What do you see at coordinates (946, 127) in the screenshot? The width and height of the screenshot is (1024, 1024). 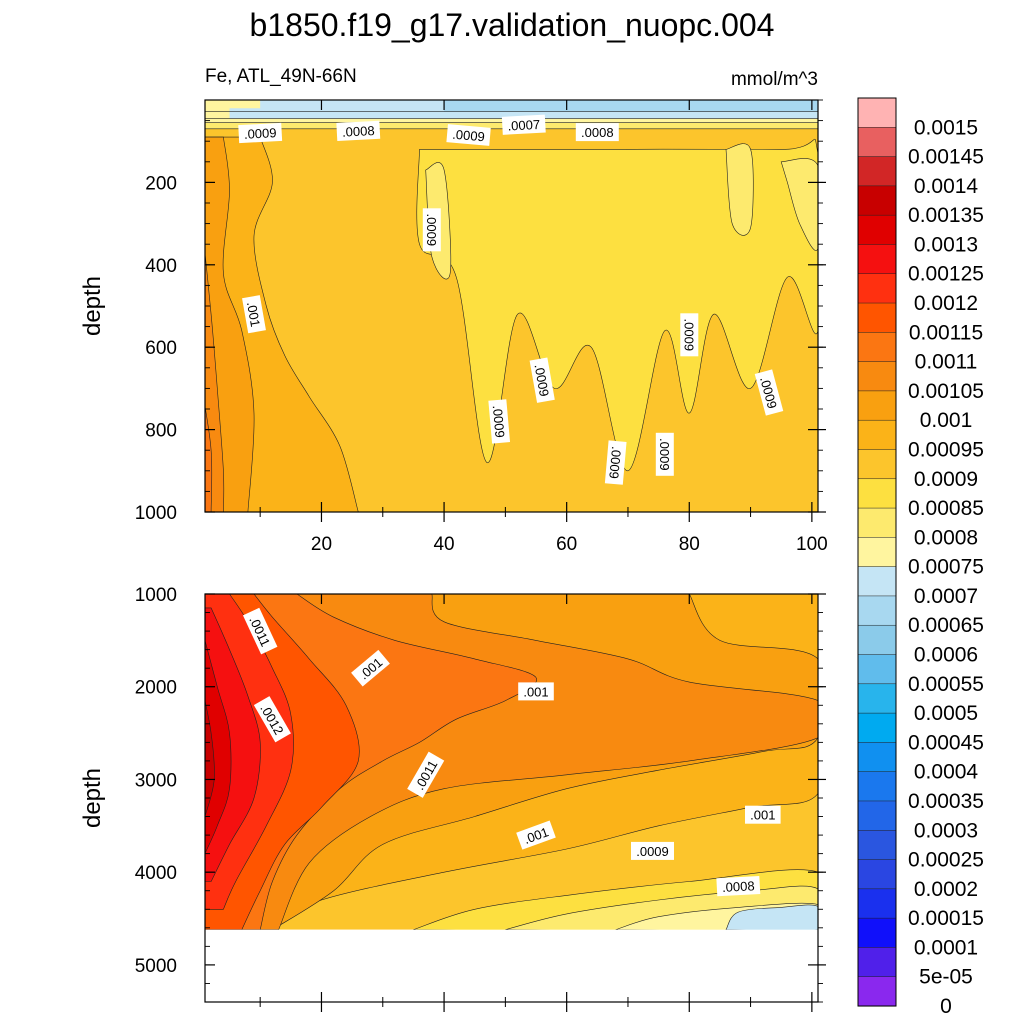 I see `colorbar-label: 0.0015` at bounding box center [946, 127].